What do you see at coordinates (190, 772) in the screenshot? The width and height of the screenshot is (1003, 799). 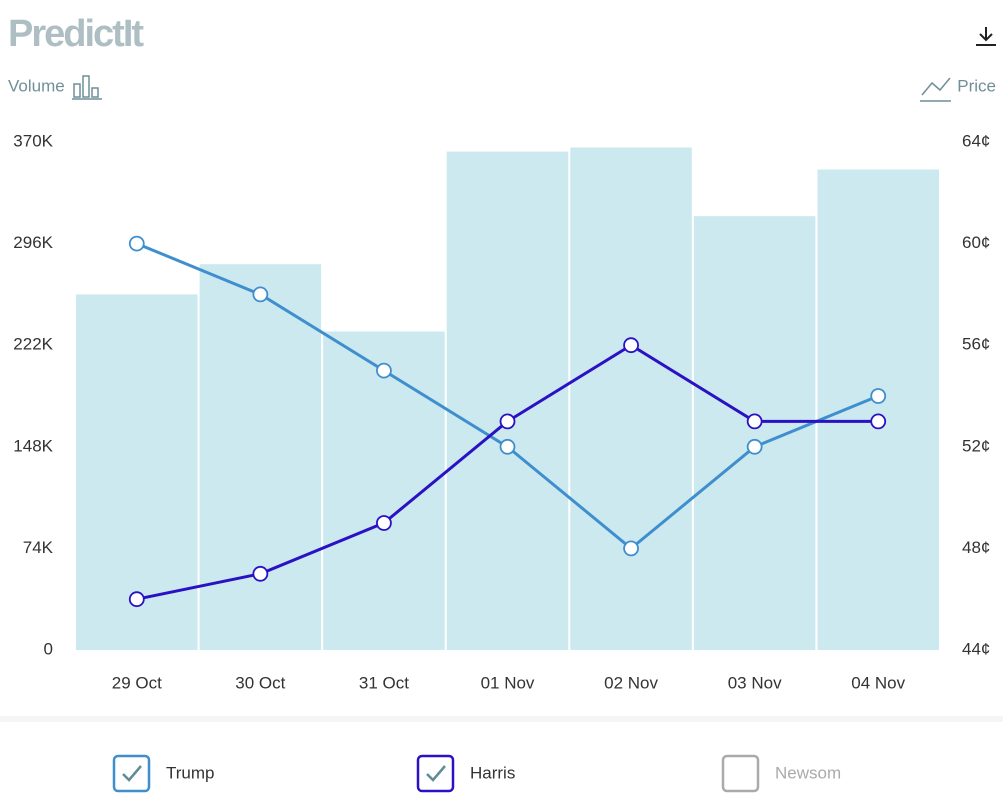 I see `legend-label: Trump` at bounding box center [190, 772].